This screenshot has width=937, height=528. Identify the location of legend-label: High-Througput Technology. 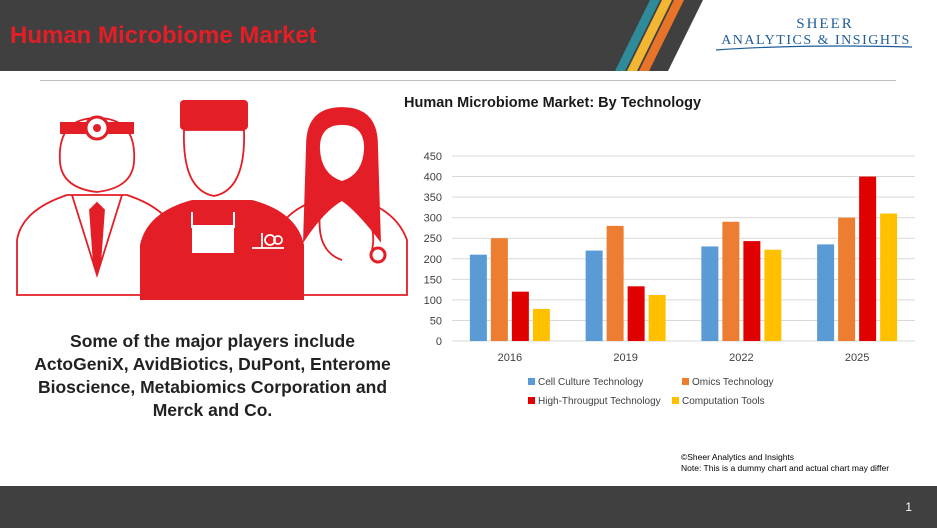
(599, 401).